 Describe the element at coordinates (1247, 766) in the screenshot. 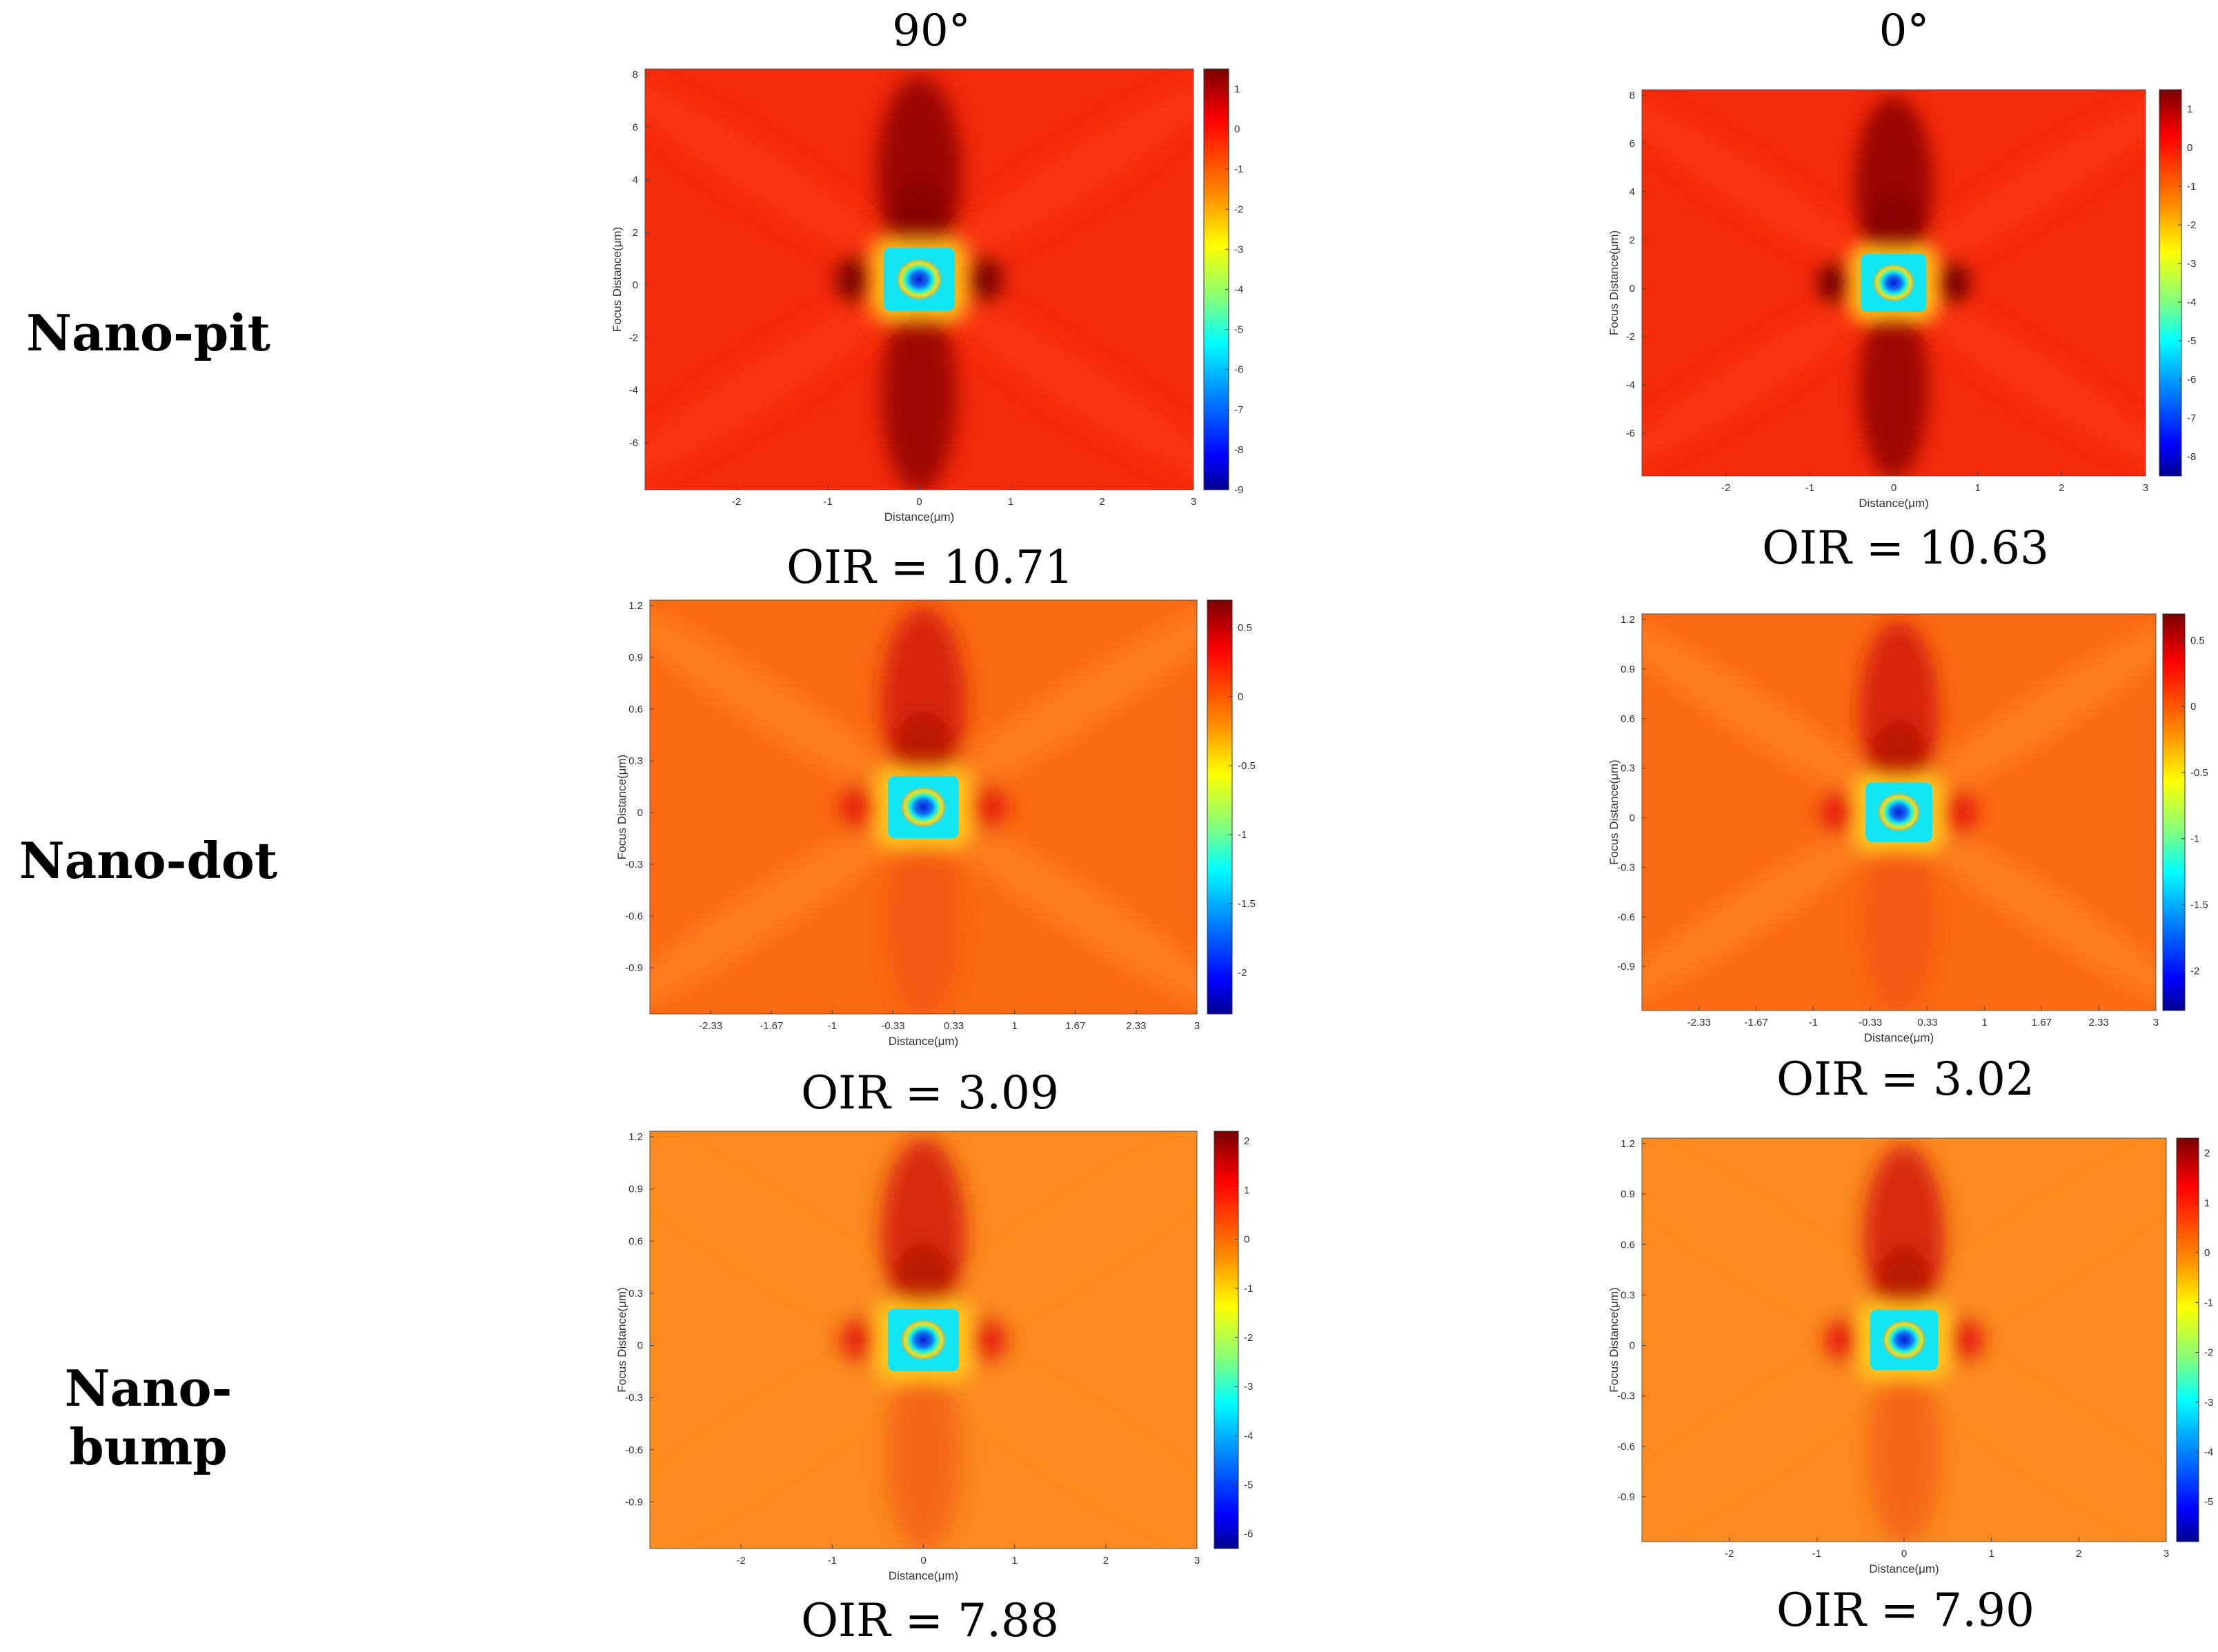

I see `colorbar-tick-label: -0.5` at that location.